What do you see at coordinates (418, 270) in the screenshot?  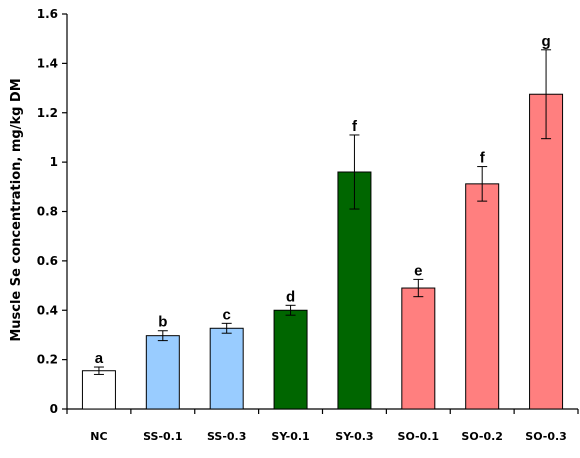 I see `significance-label: e` at bounding box center [418, 270].